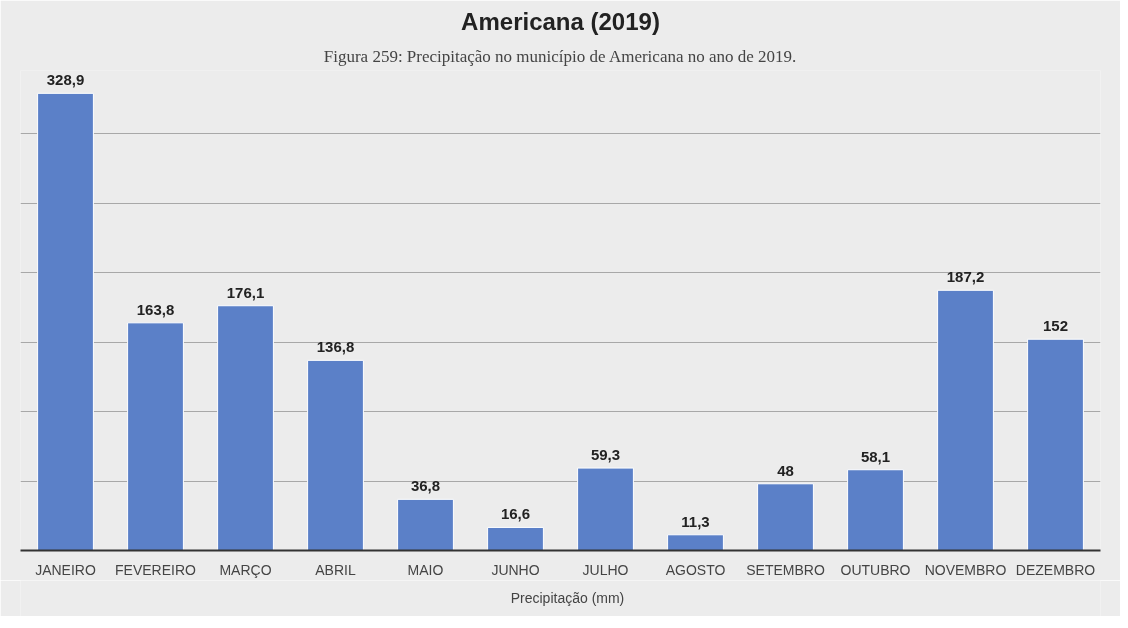 This screenshot has height=628, width=1128. Describe the element at coordinates (515, 514) in the screenshot. I see `data-label: 16,6` at that location.